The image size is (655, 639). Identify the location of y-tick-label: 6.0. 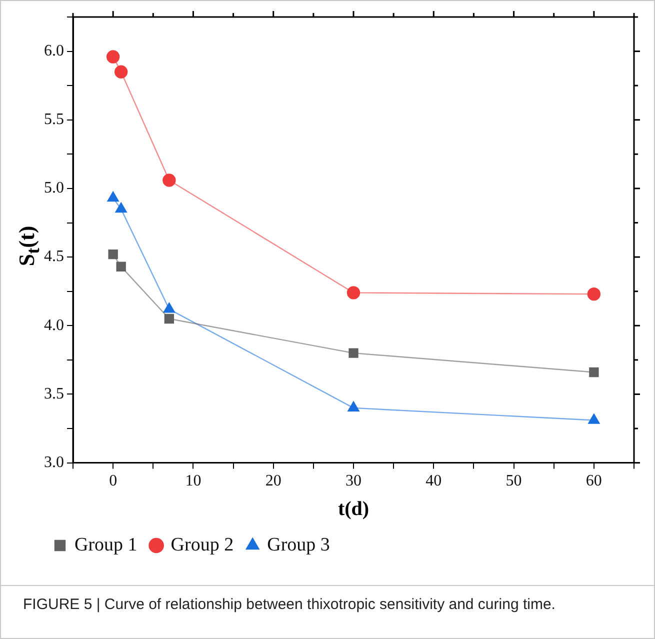
(54, 51).